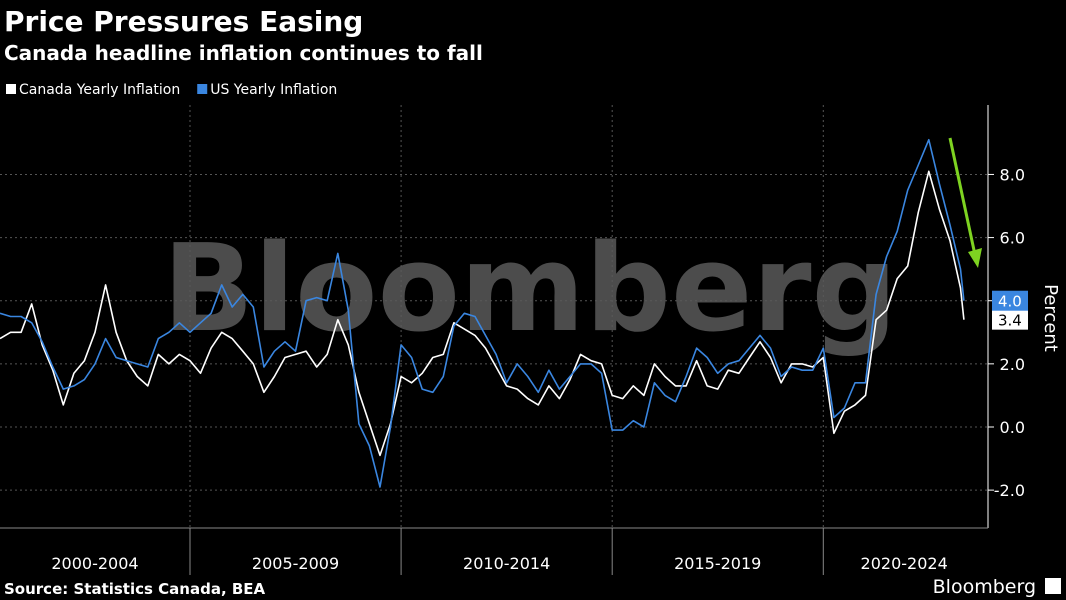 This screenshot has width=1066, height=600. I want to click on y-axis-title: Percent, so click(1050, 318).